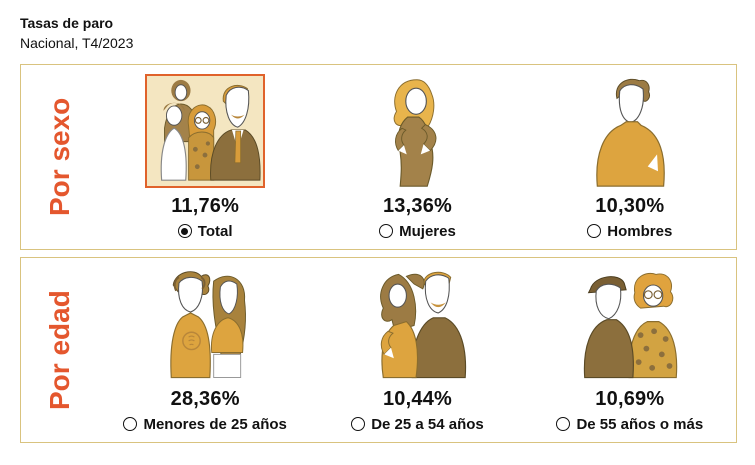  I want to click on young-couple-icon, so click(208, 324).